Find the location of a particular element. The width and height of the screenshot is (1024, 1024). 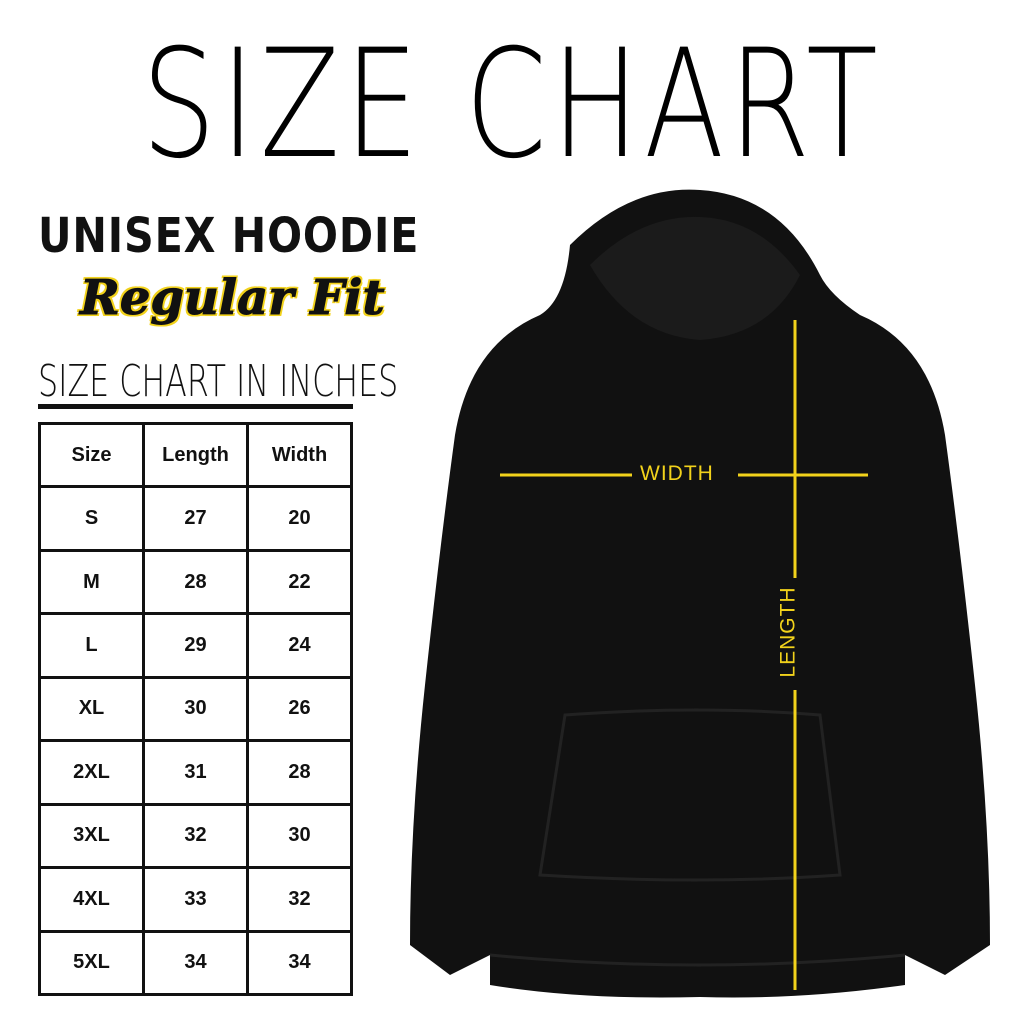

table-row: S 27 20 is located at coordinates (195, 518).